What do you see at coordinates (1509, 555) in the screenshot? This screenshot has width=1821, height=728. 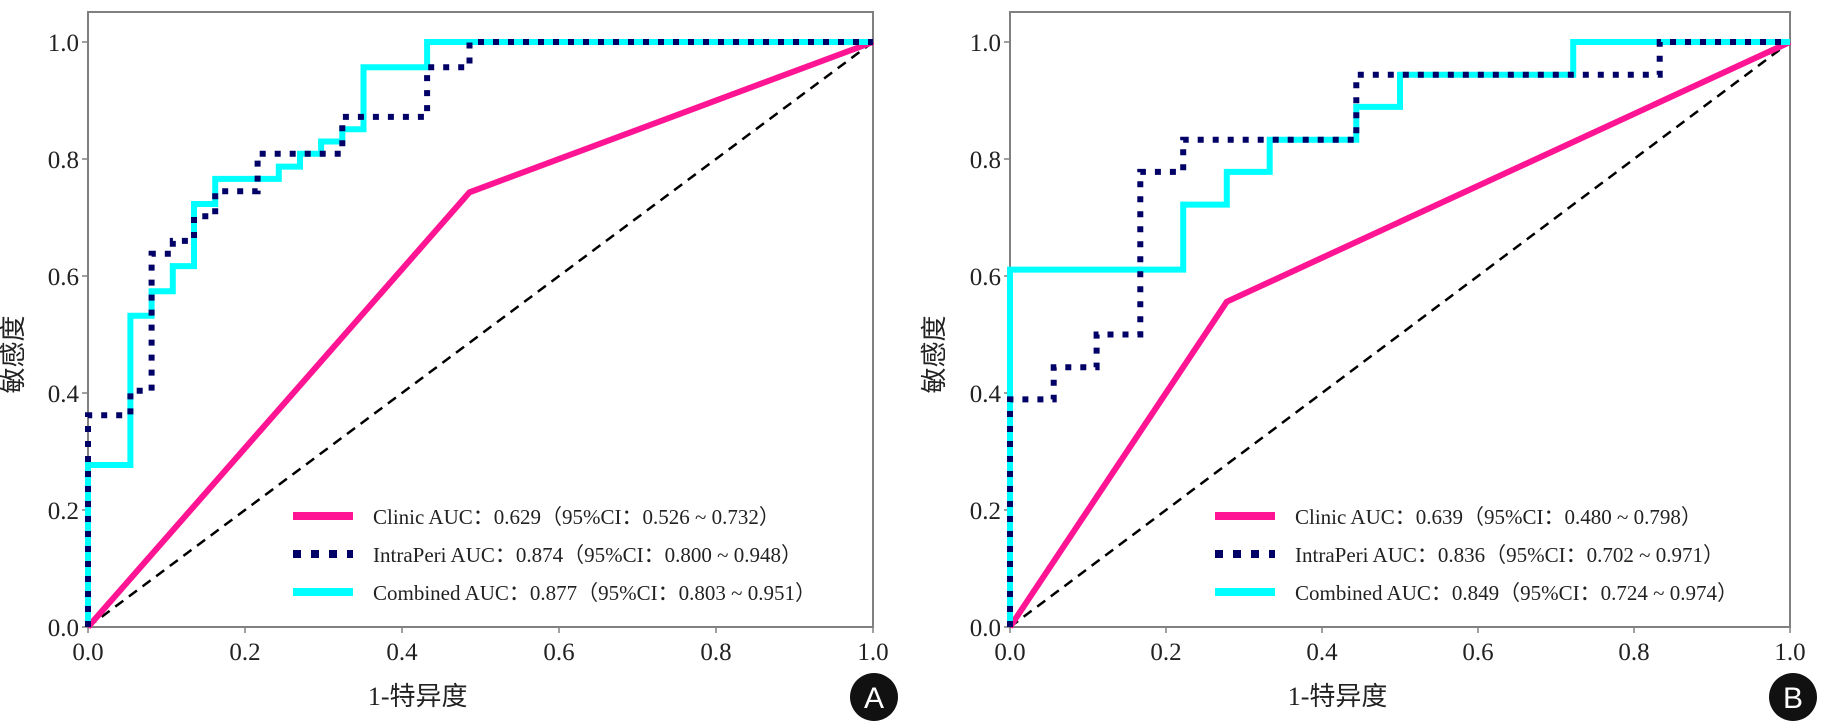 I see `legend-label-intraperi: IntraPeri AUC：0.836（95%CI：0.702 ~ 0.971）` at bounding box center [1509, 555].